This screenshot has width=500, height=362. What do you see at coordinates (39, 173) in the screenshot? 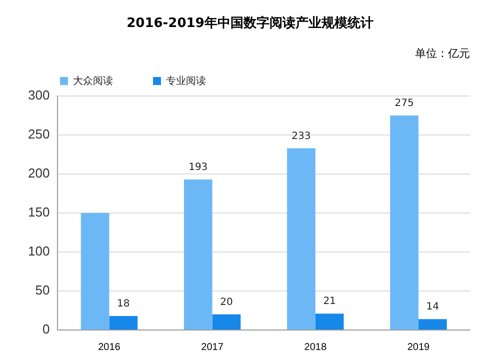
I see `y-tick-label: 200` at bounding box center [39, 173].